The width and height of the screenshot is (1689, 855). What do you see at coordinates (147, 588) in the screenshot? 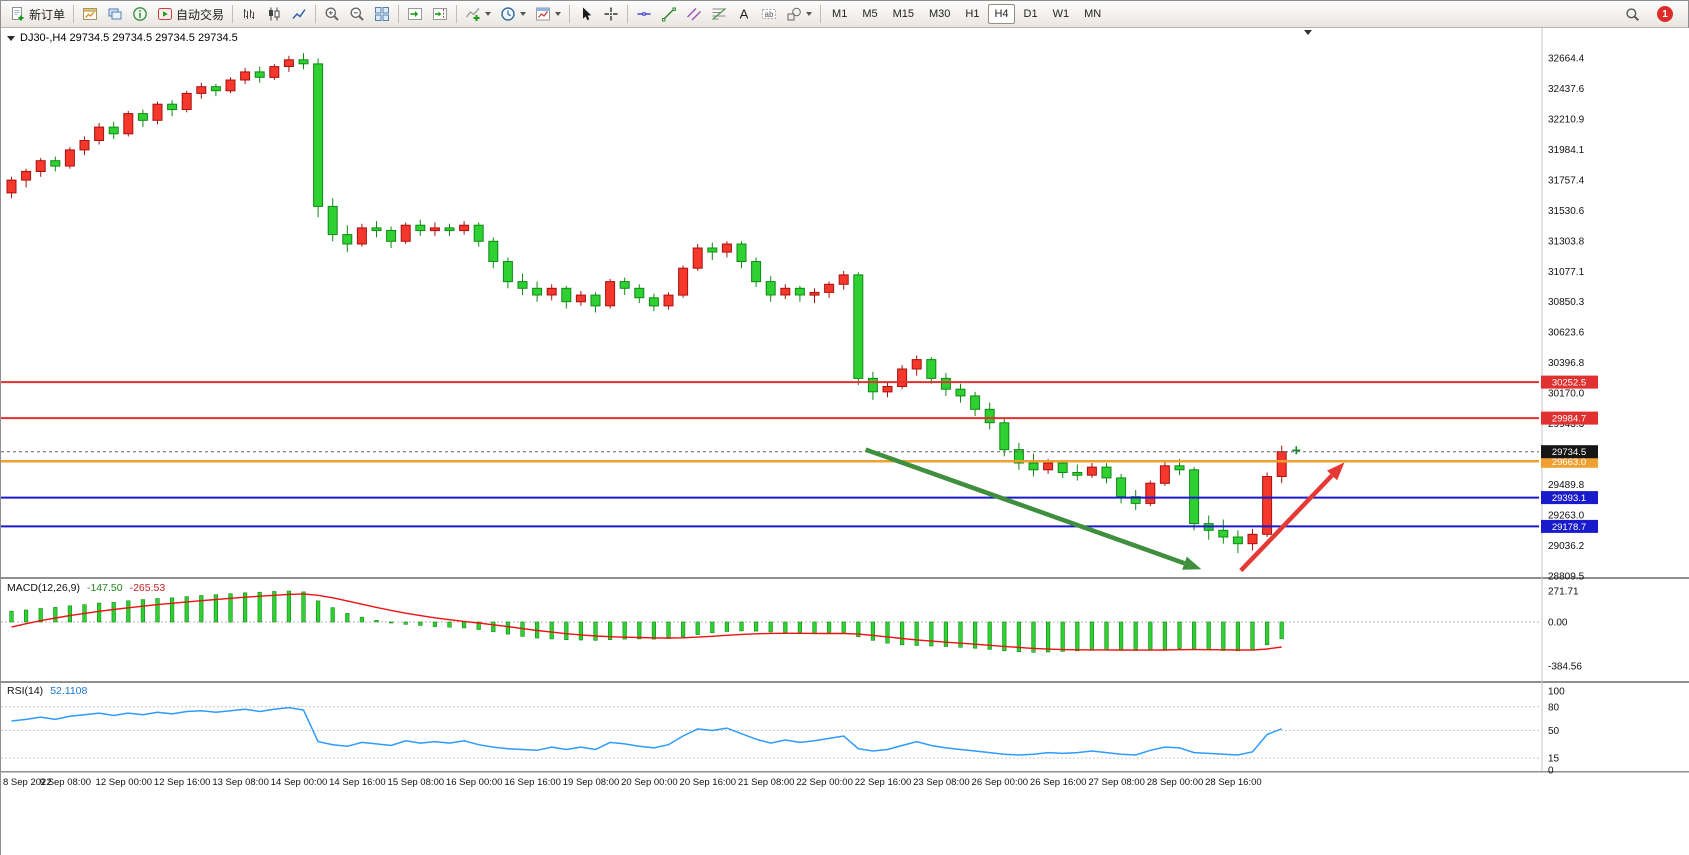
I see `macd-signal-value: -265.53` at bounding box center [147, 588].